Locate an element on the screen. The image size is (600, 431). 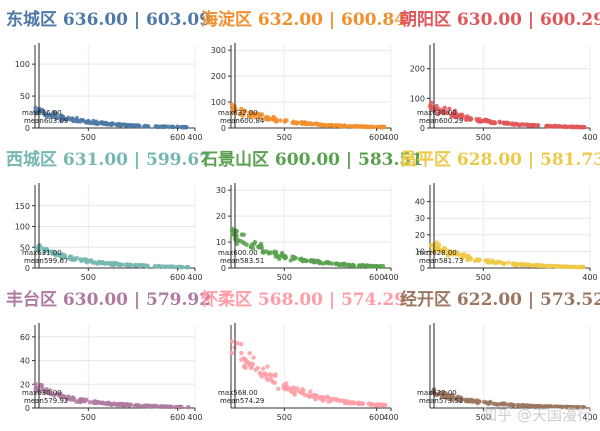
chart-title: 经开区 622.00 | 573.52 is located at coordinates (500, 299).